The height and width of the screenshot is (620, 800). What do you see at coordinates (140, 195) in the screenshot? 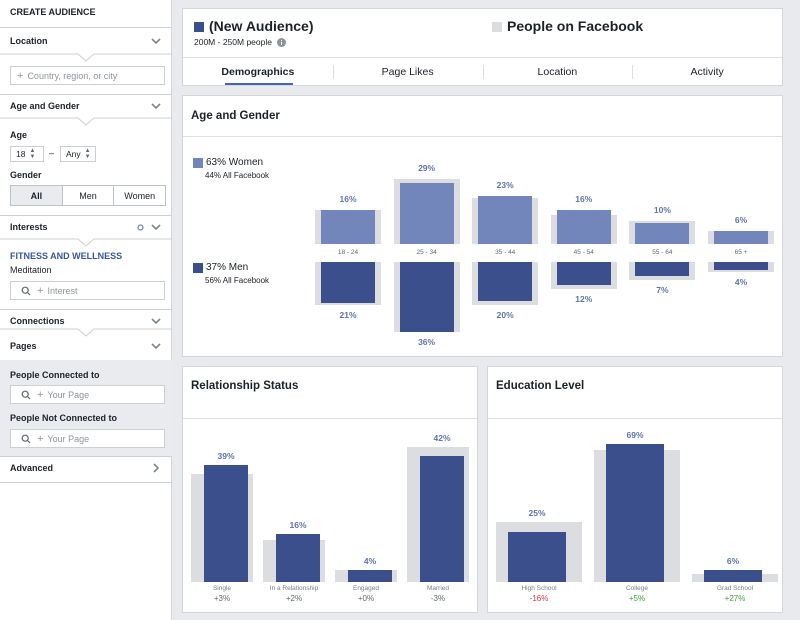
I see `gender-women-button: Women` at bounding box center [140, 195].